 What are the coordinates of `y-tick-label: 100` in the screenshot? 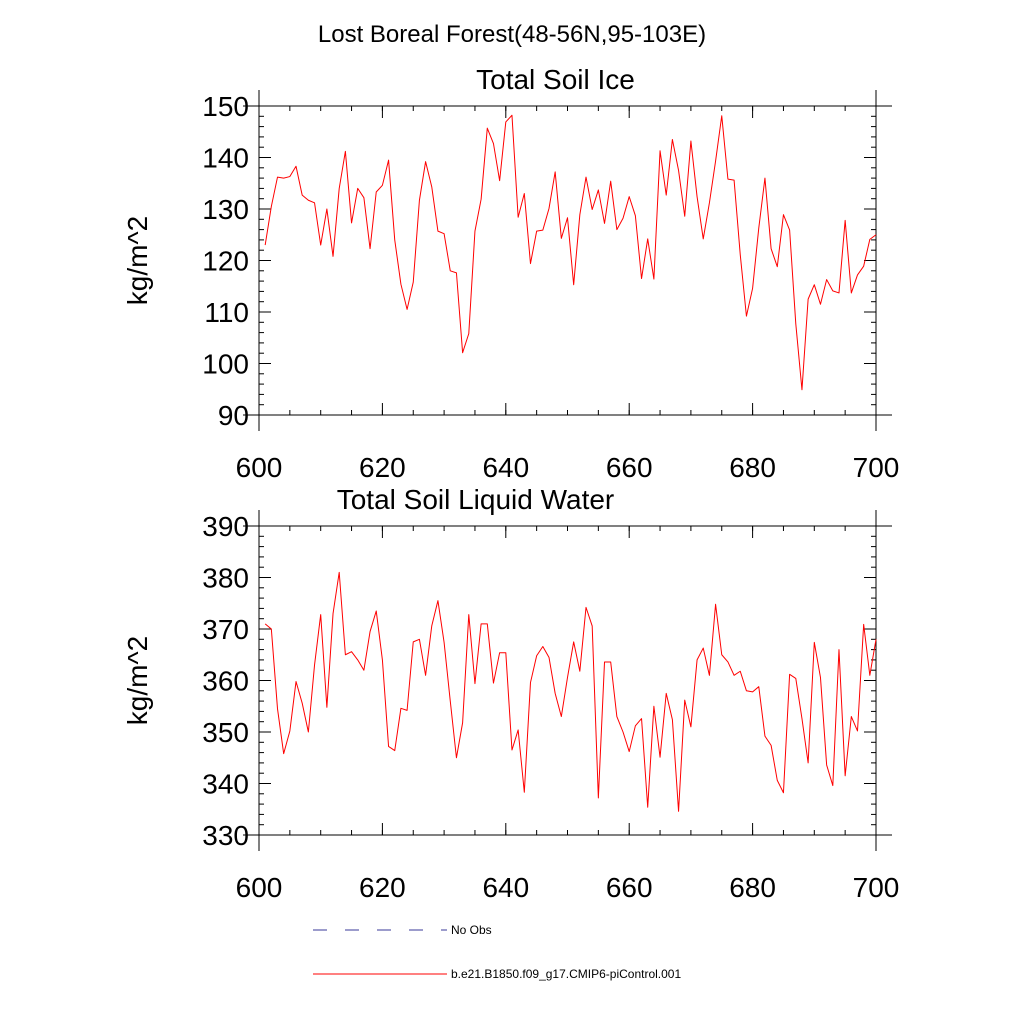 It's located at (225, 364).